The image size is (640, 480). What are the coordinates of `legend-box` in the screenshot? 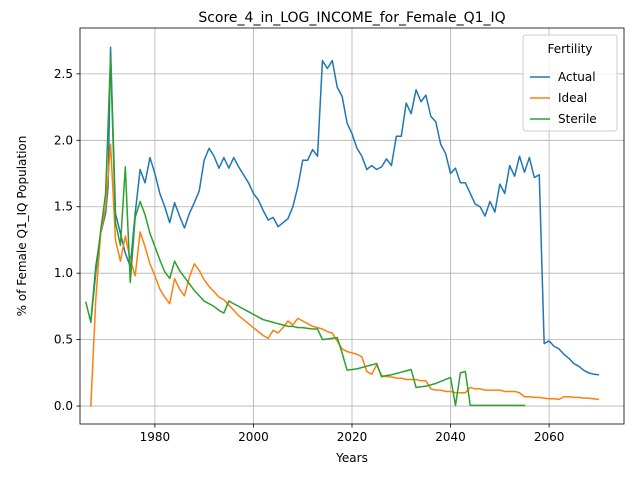 It's located at (570, 83).